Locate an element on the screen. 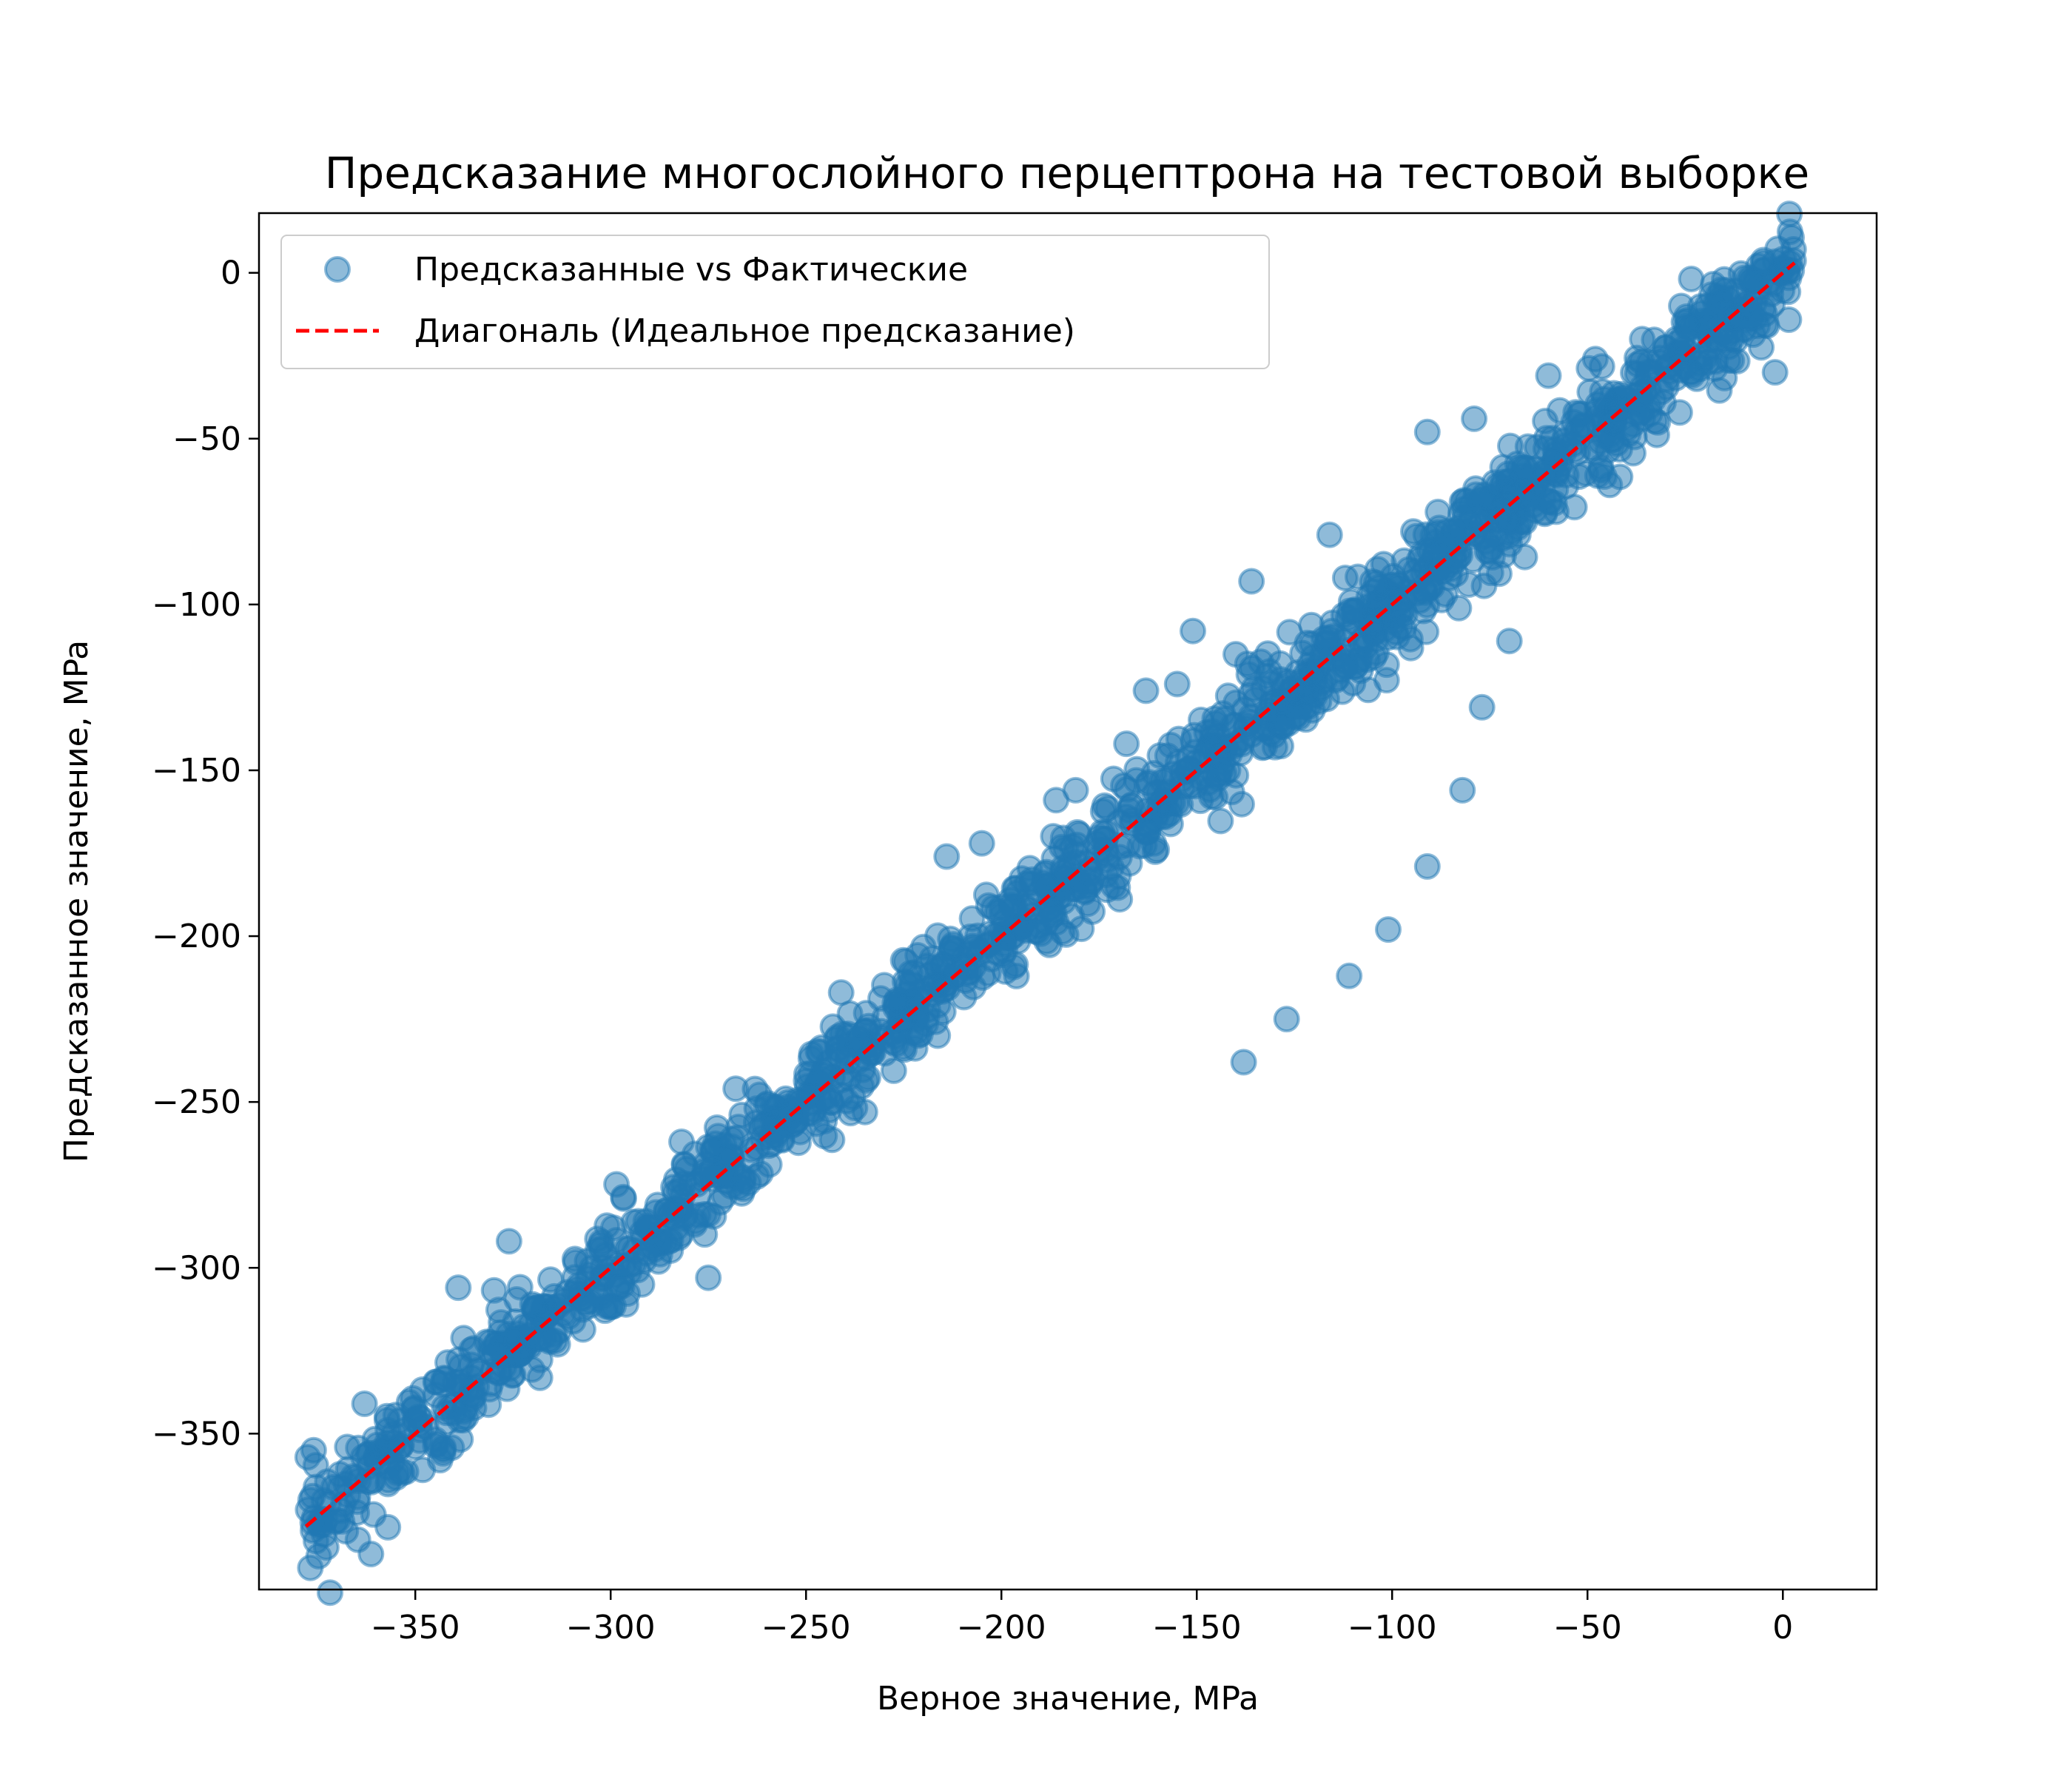 Image resolution: width=2072 pixels, height=1776 pixels. y-axis-label: Предсказанное значение, MPa is located at coordinates (76, 901).